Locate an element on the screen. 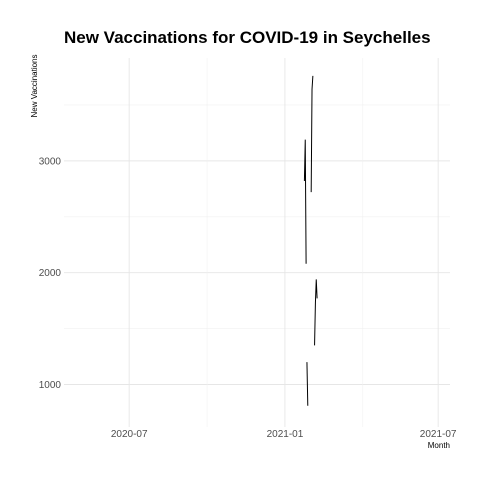 The width and height of the screenshot is (480, 480). x-tick-label: 2021-07 is located at coordinates (438, 434).